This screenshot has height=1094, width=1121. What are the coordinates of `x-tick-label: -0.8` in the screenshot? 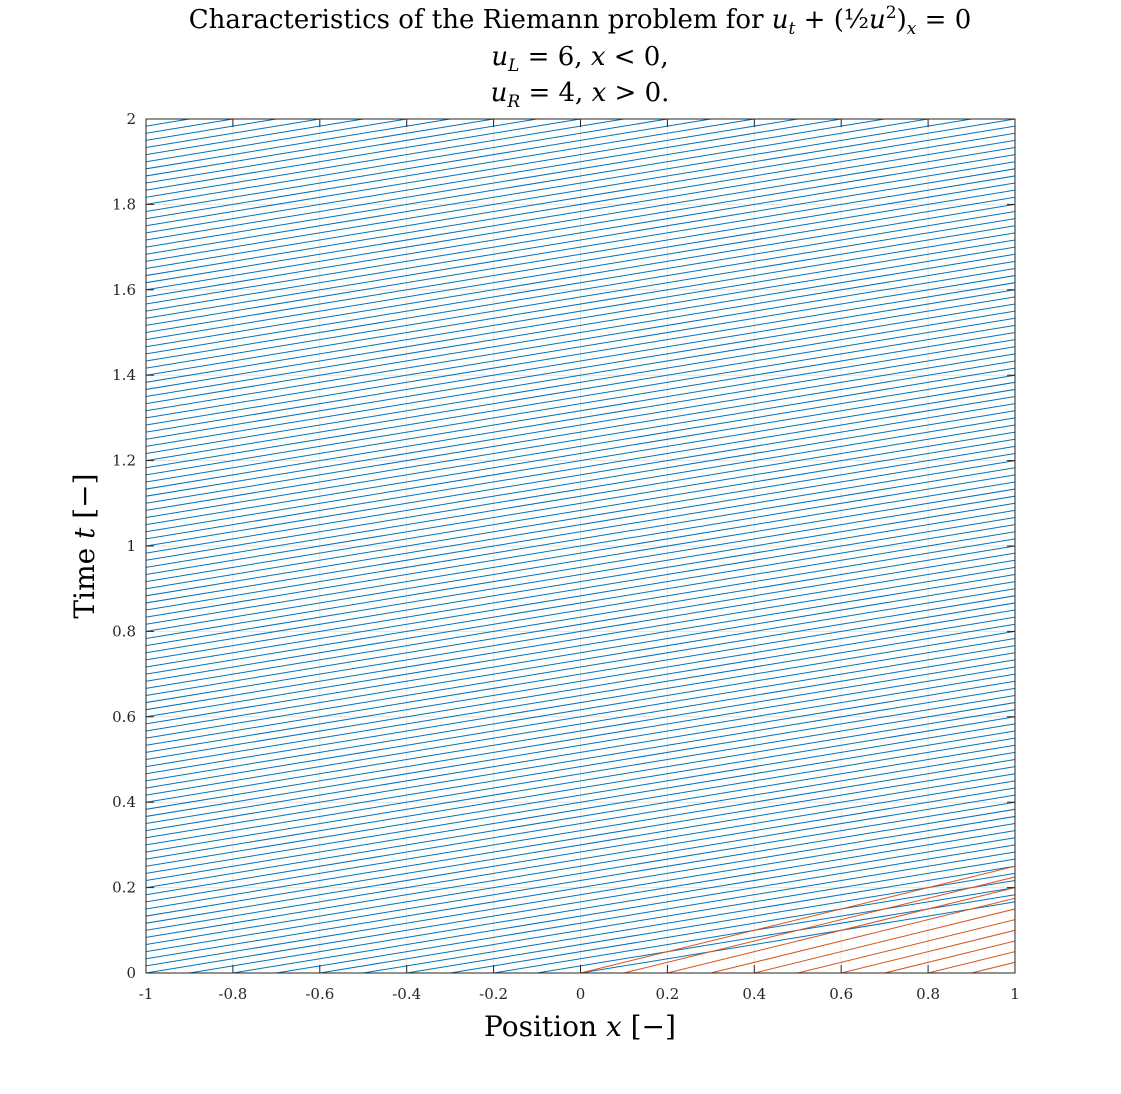 It's located at (232, 994).